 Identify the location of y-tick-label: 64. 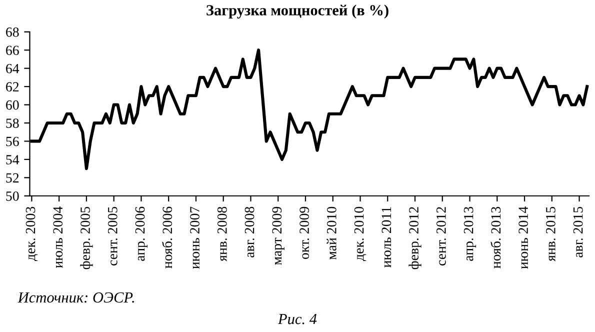
(13, 69).